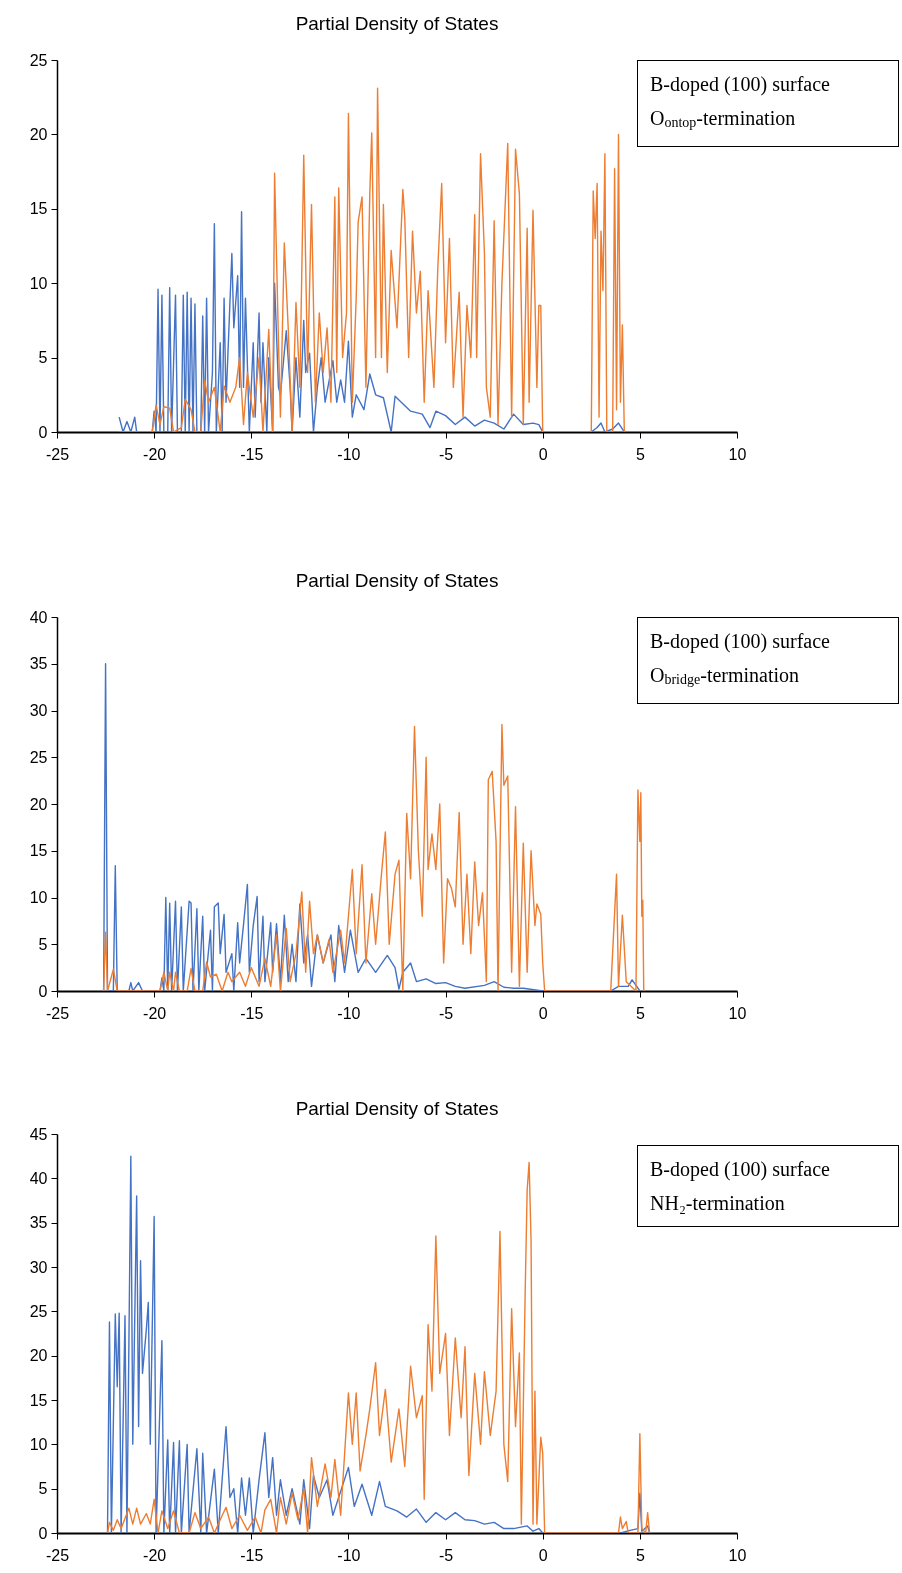  I want to click on text-box: B-doped (100) surface NH₂-termination, so click(768, 1186).